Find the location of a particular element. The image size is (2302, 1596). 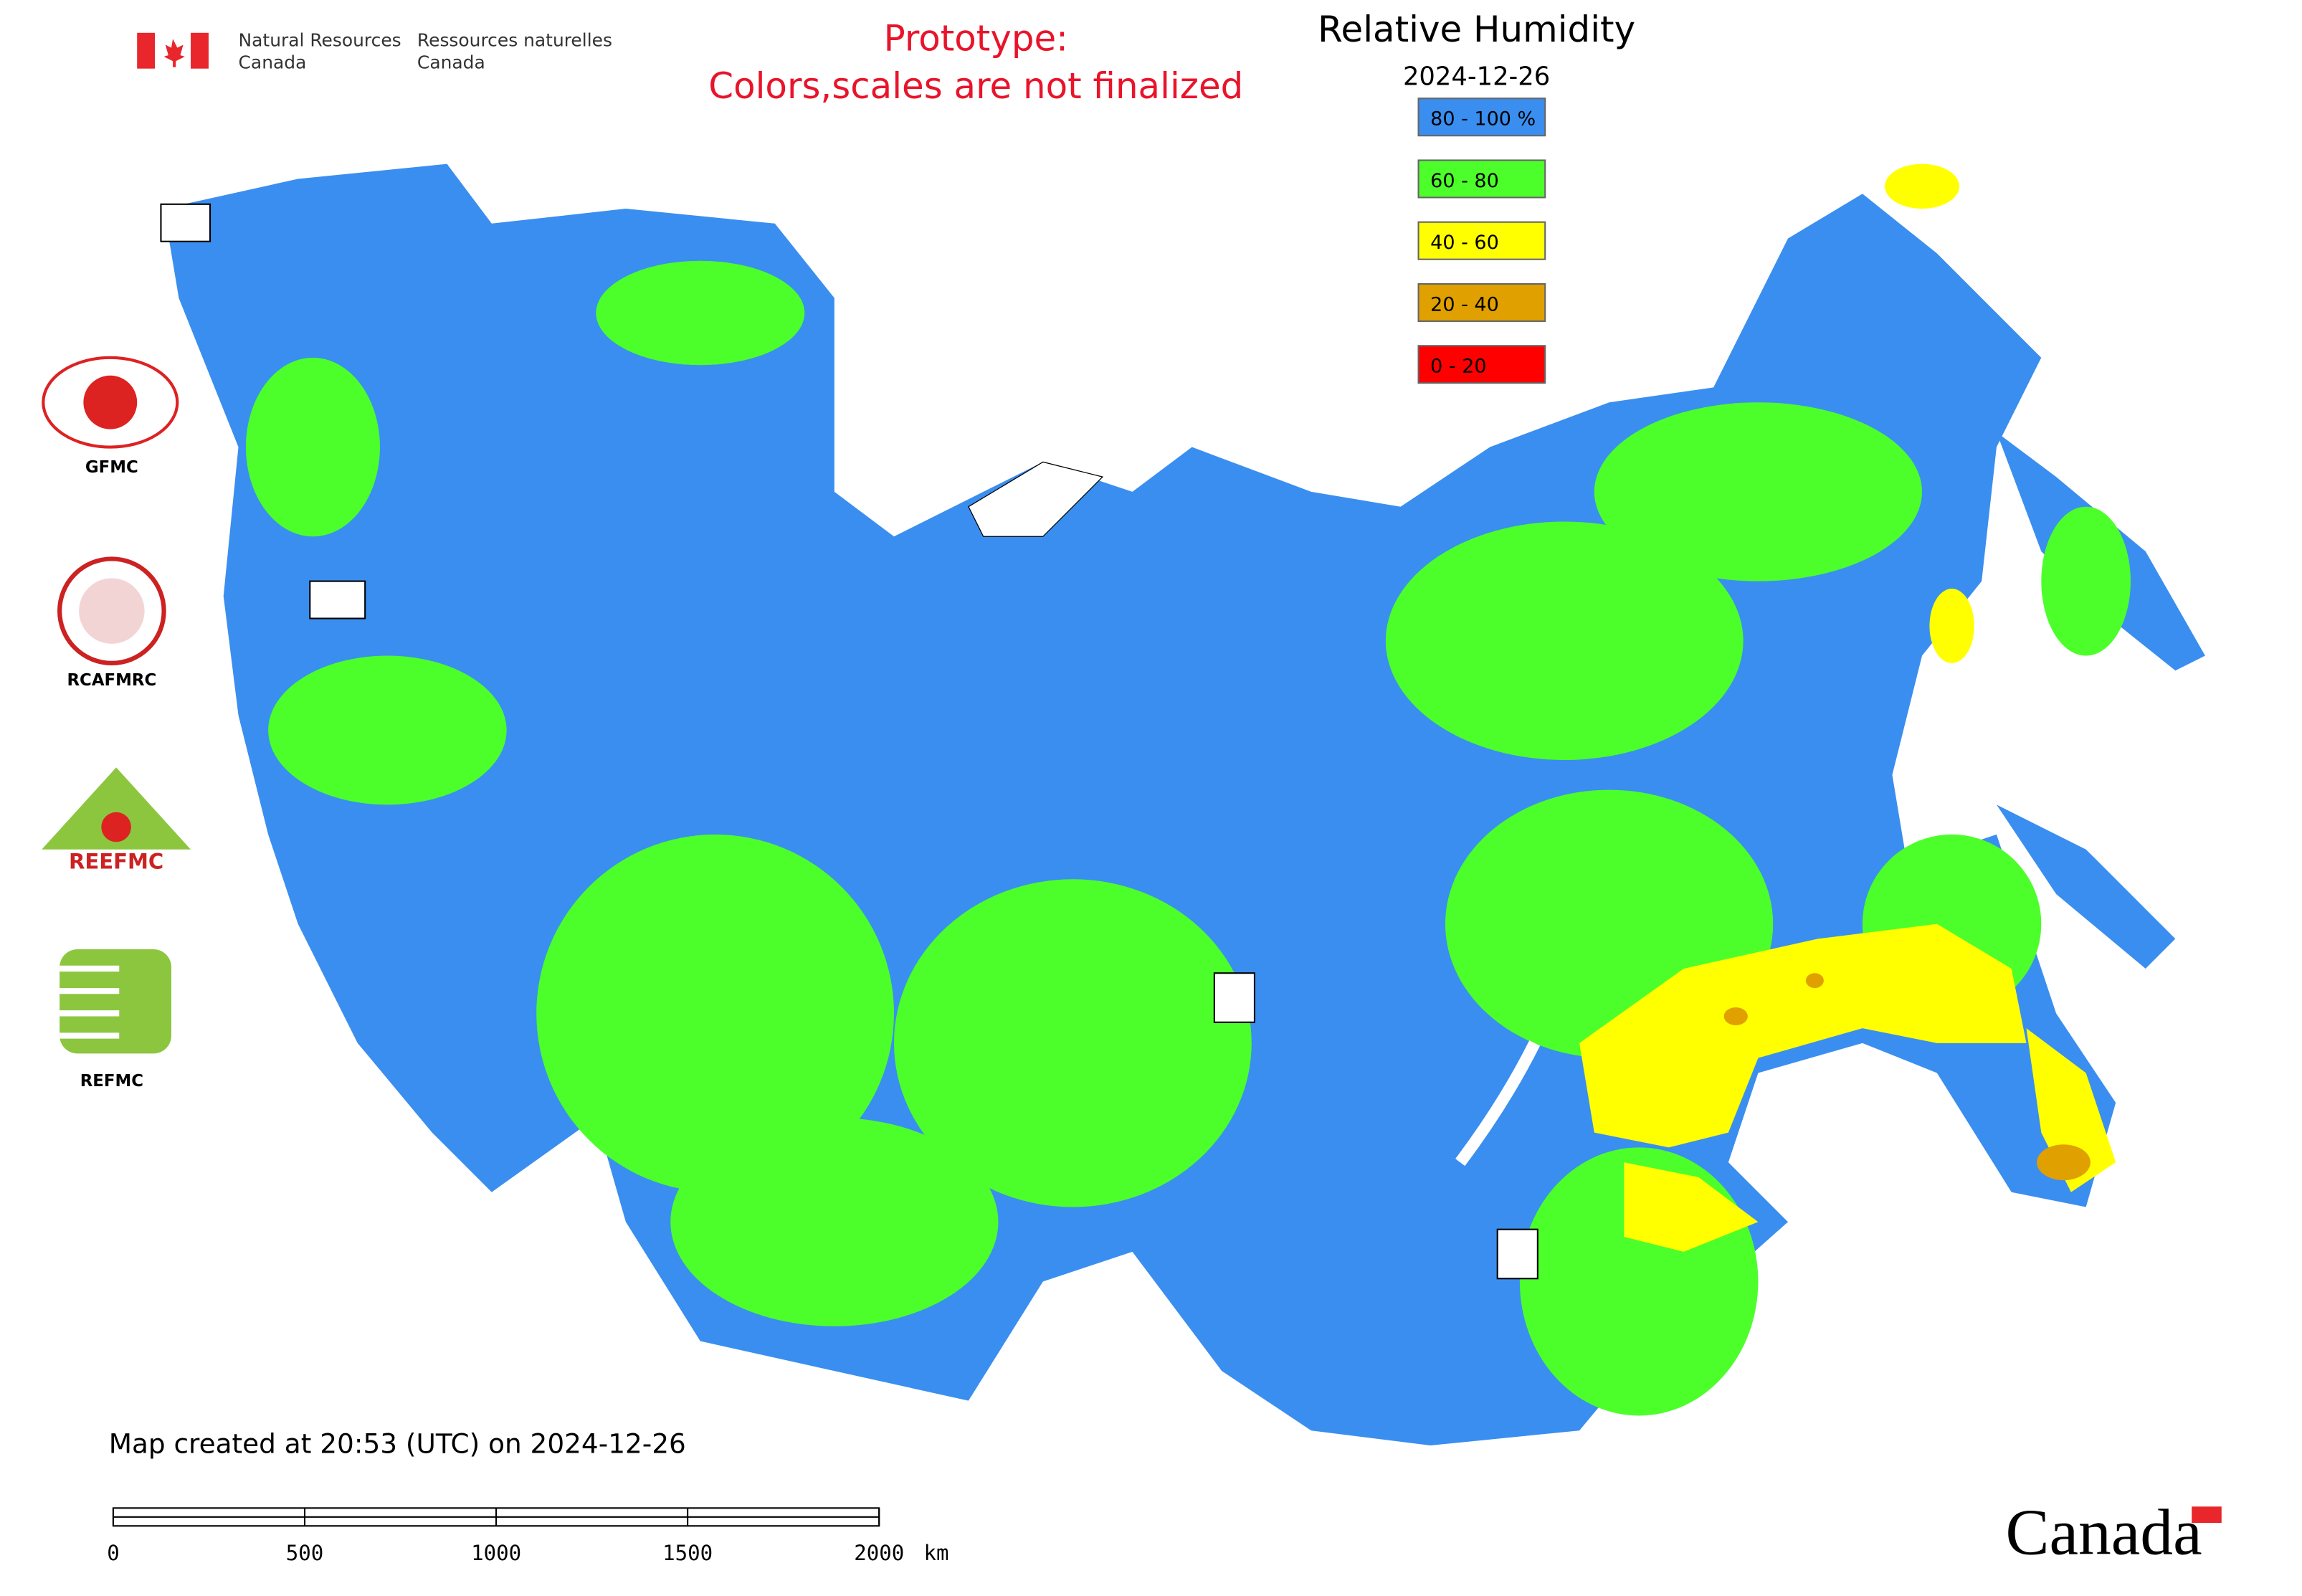

scale-unit: km is located at coordinates (937, 1553).